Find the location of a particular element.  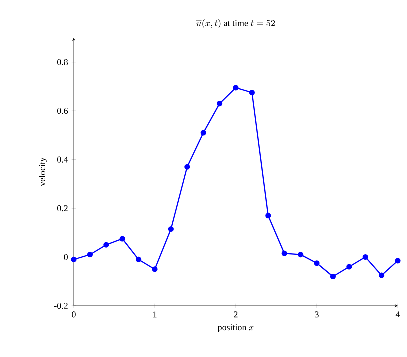

y-tick-label: 0.2 is located at coordinates (62, 208).